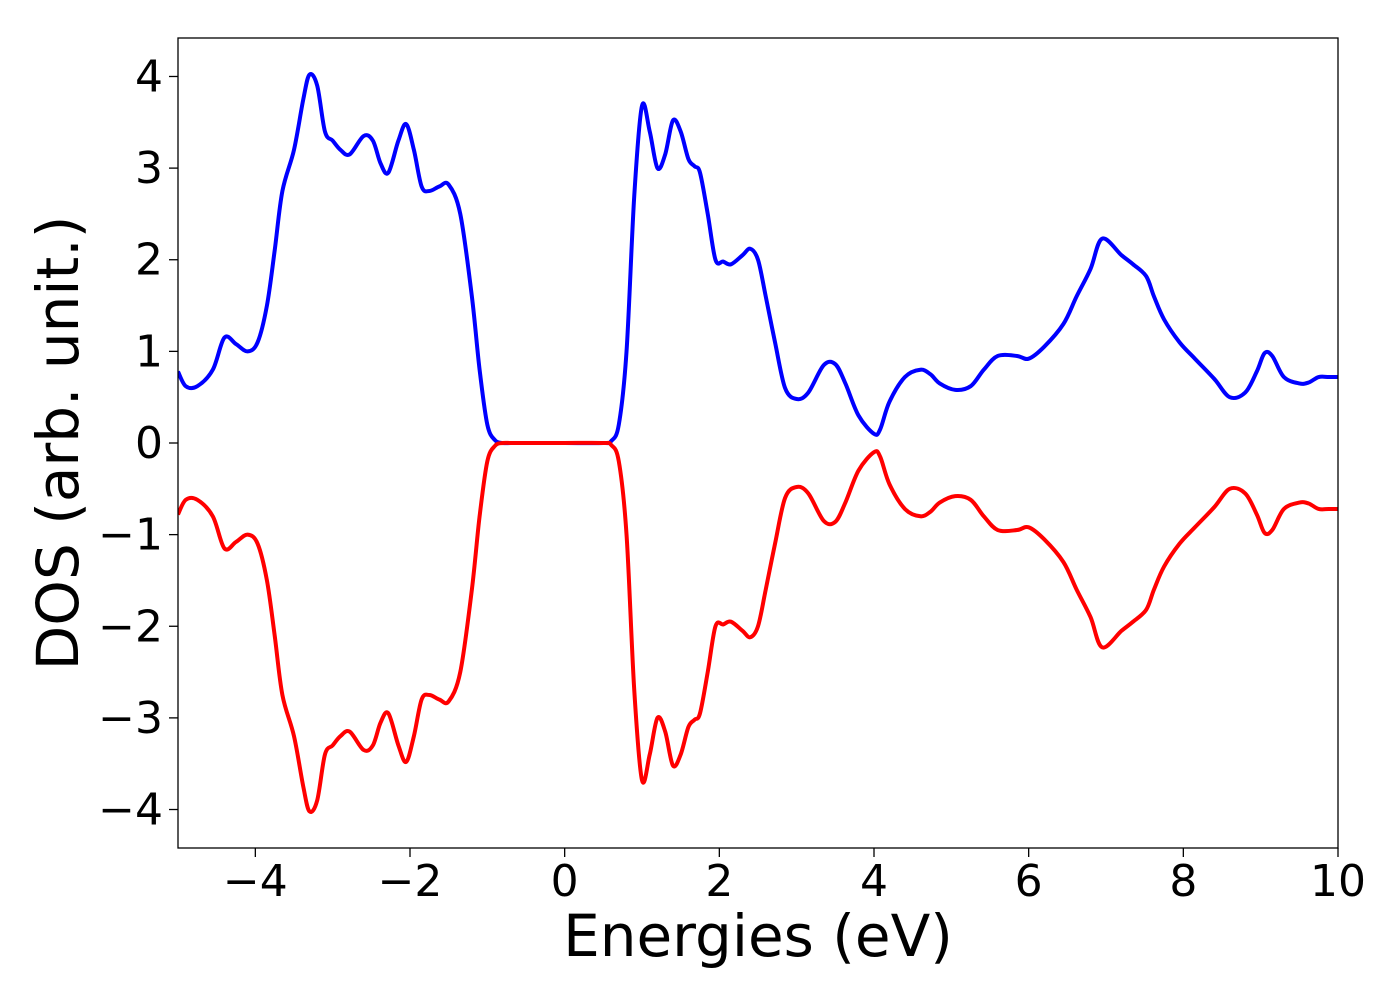 Image resolution: width=1400 pixels, height=1000 pixels. Describe the element at coordinates (1183, 881) in the screenshot. I see `x-tick-label: 8` at that location.